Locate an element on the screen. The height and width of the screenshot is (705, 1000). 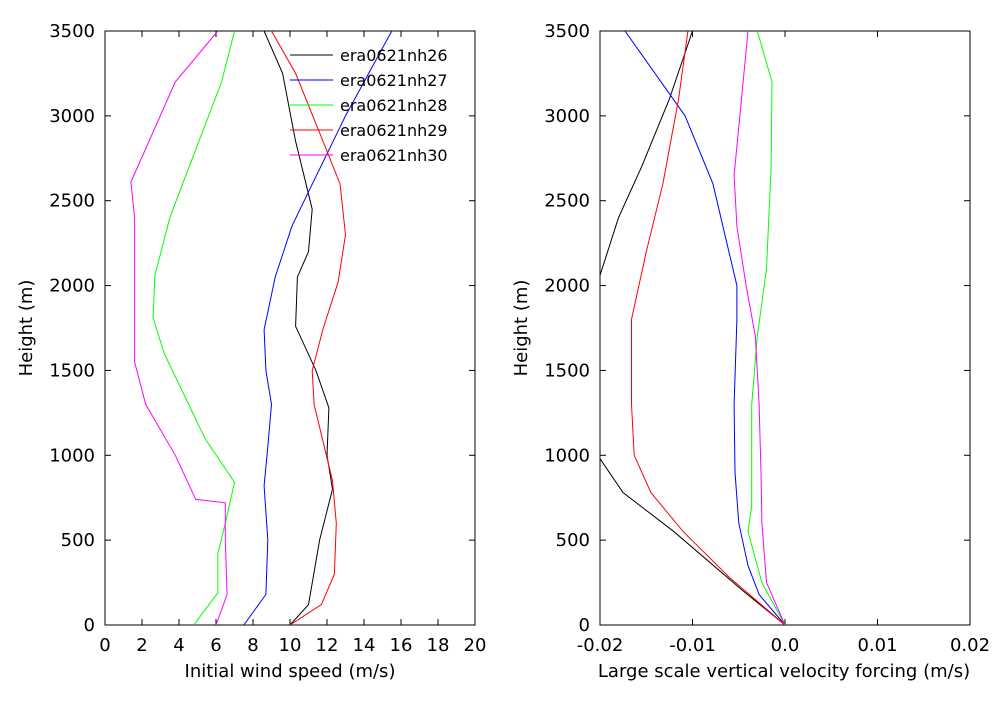
legend-label: era0621nh29 is located at coordinates (394, 130).